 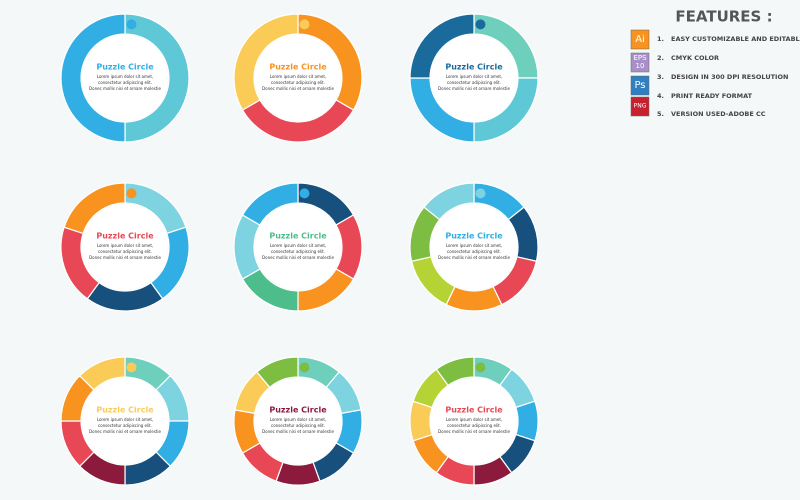 What do you see at coordinates (712, 96) in the screenshot?
I see `feature-text: PRINT READY FORMAT` at bounding box center [712, 96].